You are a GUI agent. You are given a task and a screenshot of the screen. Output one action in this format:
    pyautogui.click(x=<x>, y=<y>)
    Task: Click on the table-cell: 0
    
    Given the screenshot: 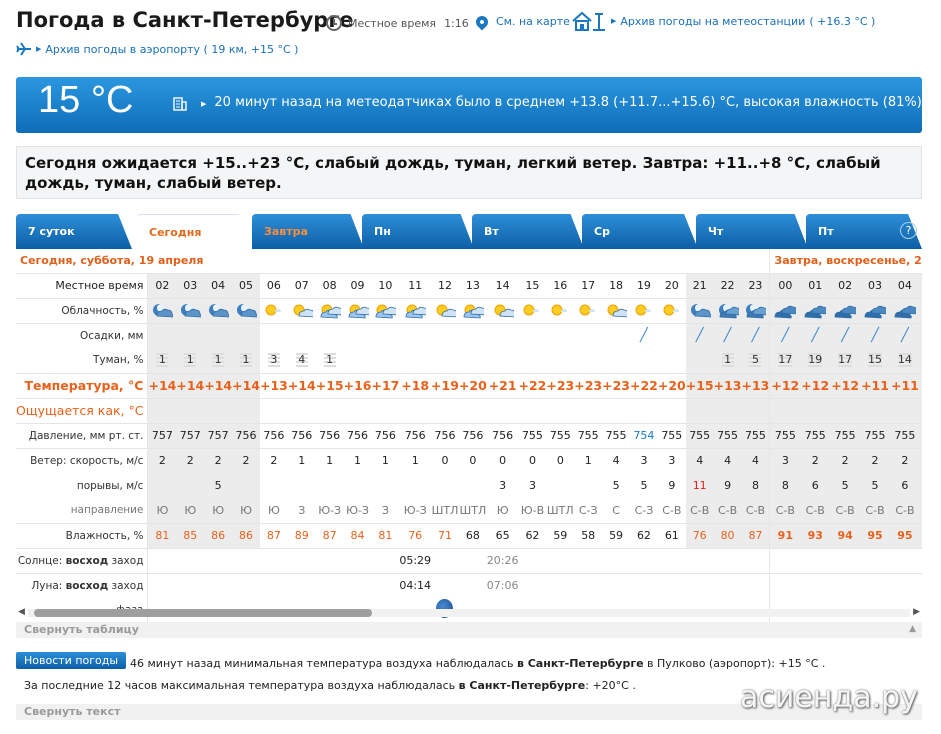 What is the action you would take?
    pyautogui.click(x=473, y=461)
    